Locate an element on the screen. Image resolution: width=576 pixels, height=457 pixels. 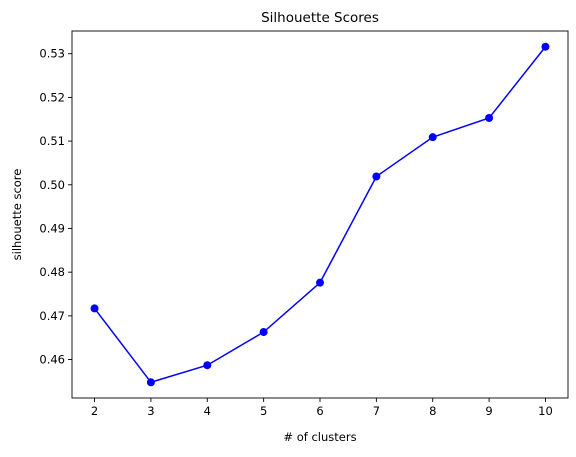
x-tick-label: 6 is located at coordinates (319, 411).